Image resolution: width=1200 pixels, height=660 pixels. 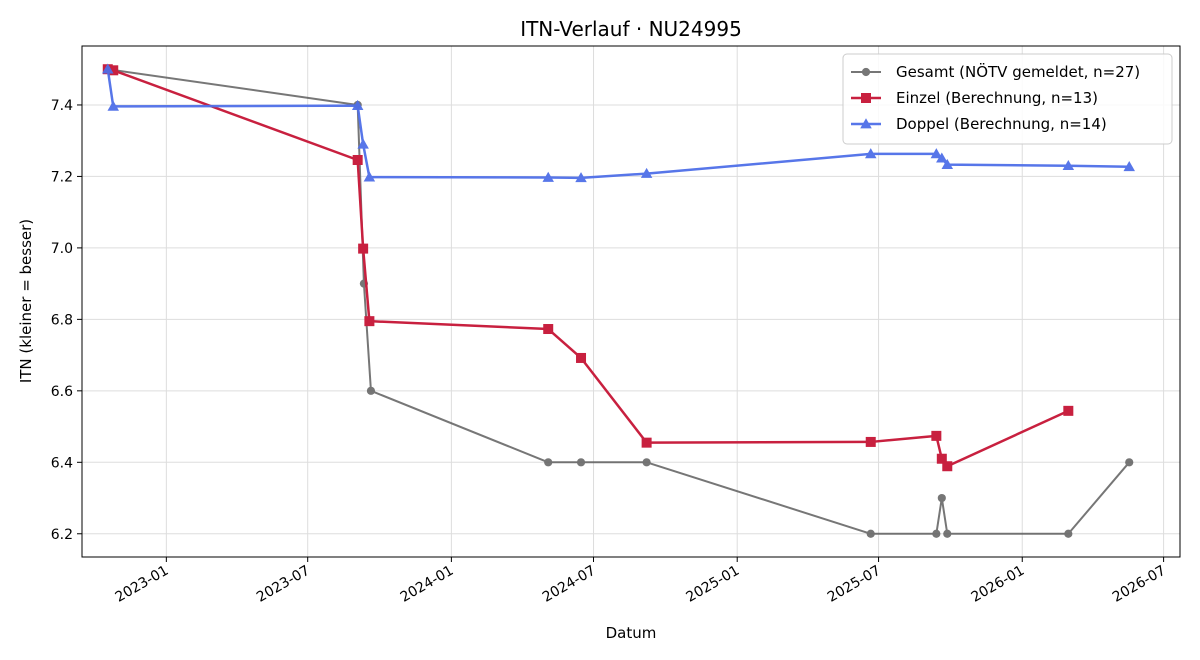 I want to click on y-tick-label: 7.4, so click(x=62, y=106).